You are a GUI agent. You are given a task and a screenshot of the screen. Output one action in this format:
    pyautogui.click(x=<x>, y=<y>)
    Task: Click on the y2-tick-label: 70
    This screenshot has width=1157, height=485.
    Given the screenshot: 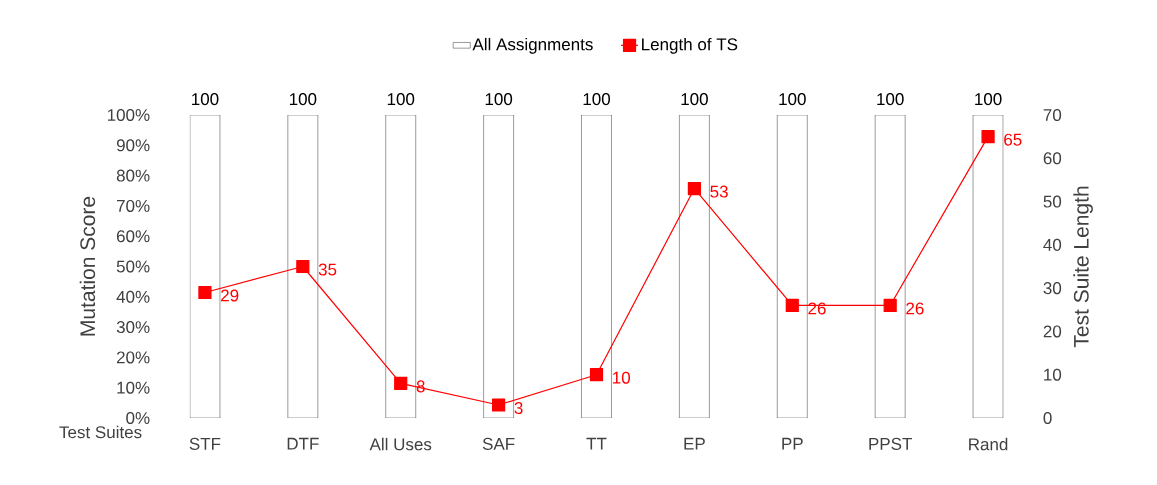 What is the action you would take?
    pyautogui.click(x=1052, y=115)
    